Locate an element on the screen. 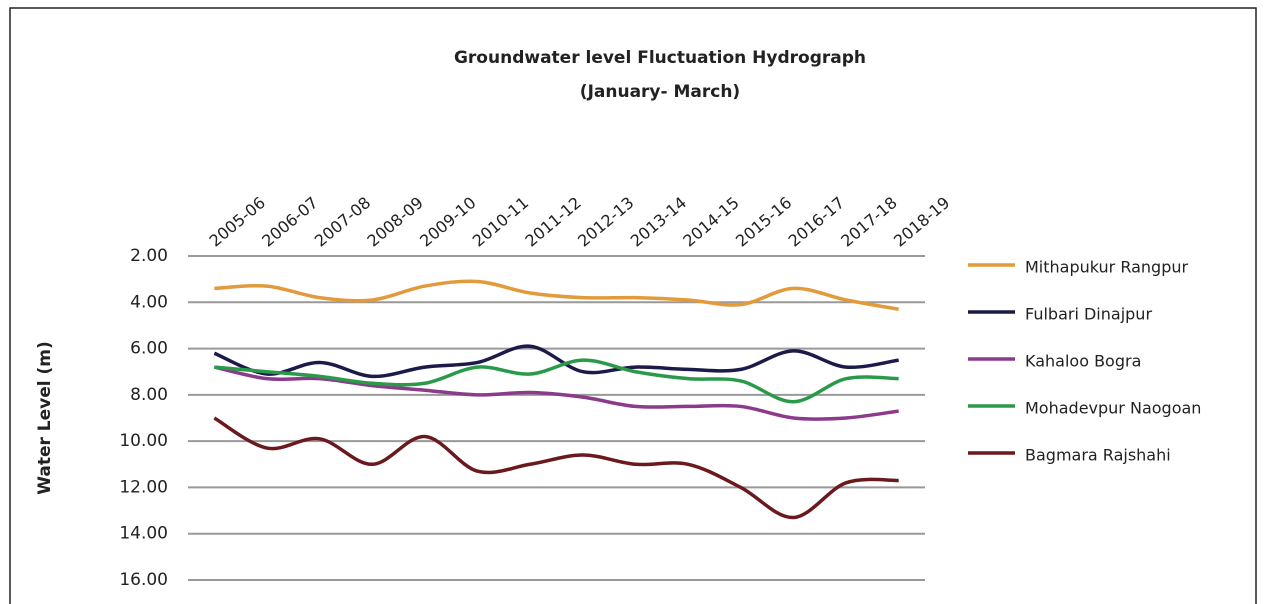  x-tick-label: 2007-08 is located at coordinates (342, 222).